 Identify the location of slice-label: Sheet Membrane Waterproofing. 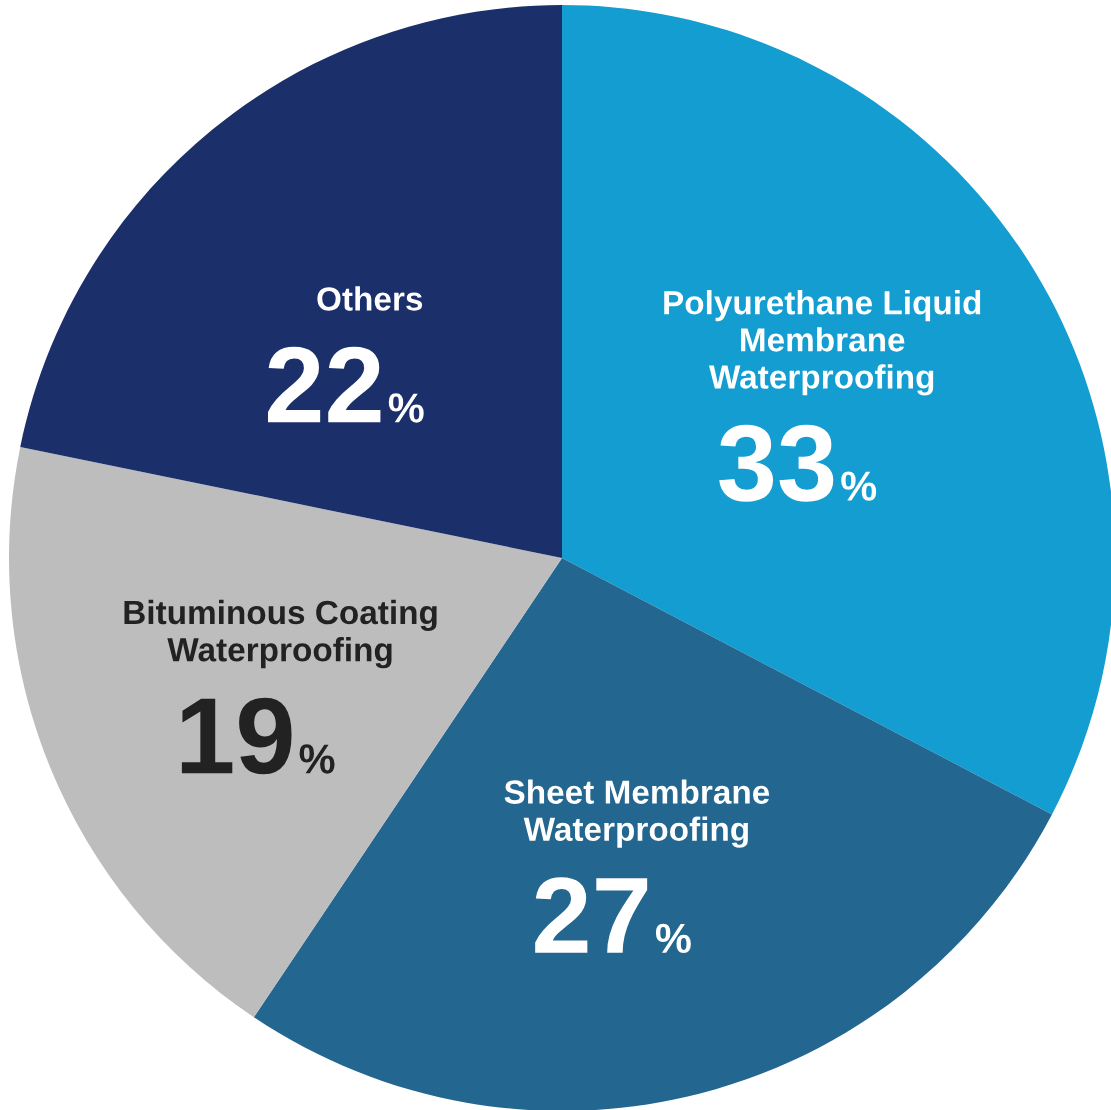
(637, 813).